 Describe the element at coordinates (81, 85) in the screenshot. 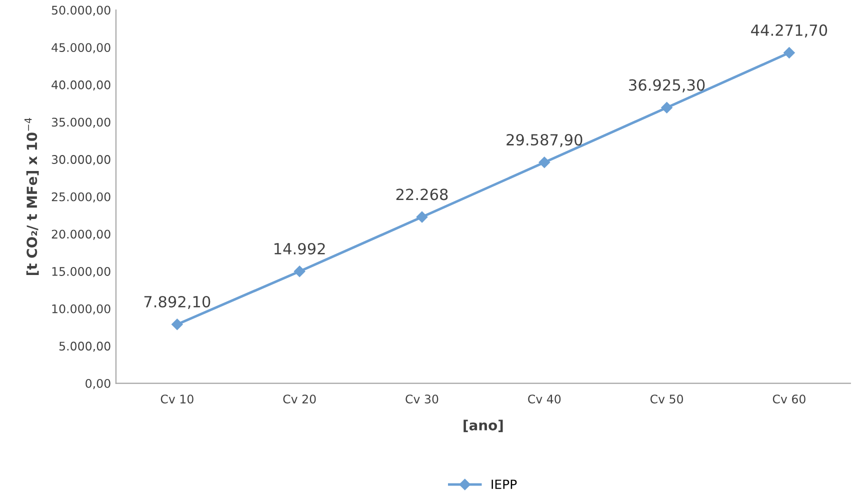

I see `y-tick-label: 40.000,00` at that location.